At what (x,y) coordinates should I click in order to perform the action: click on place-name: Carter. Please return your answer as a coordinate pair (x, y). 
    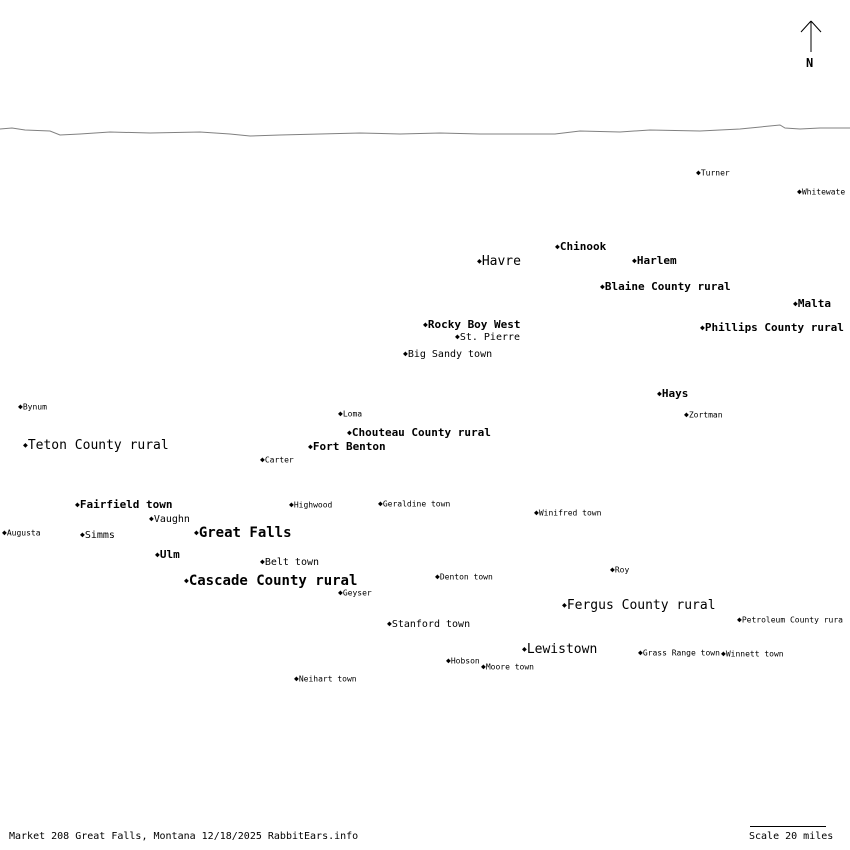
    Looking at the image, I should click on (279, 460).